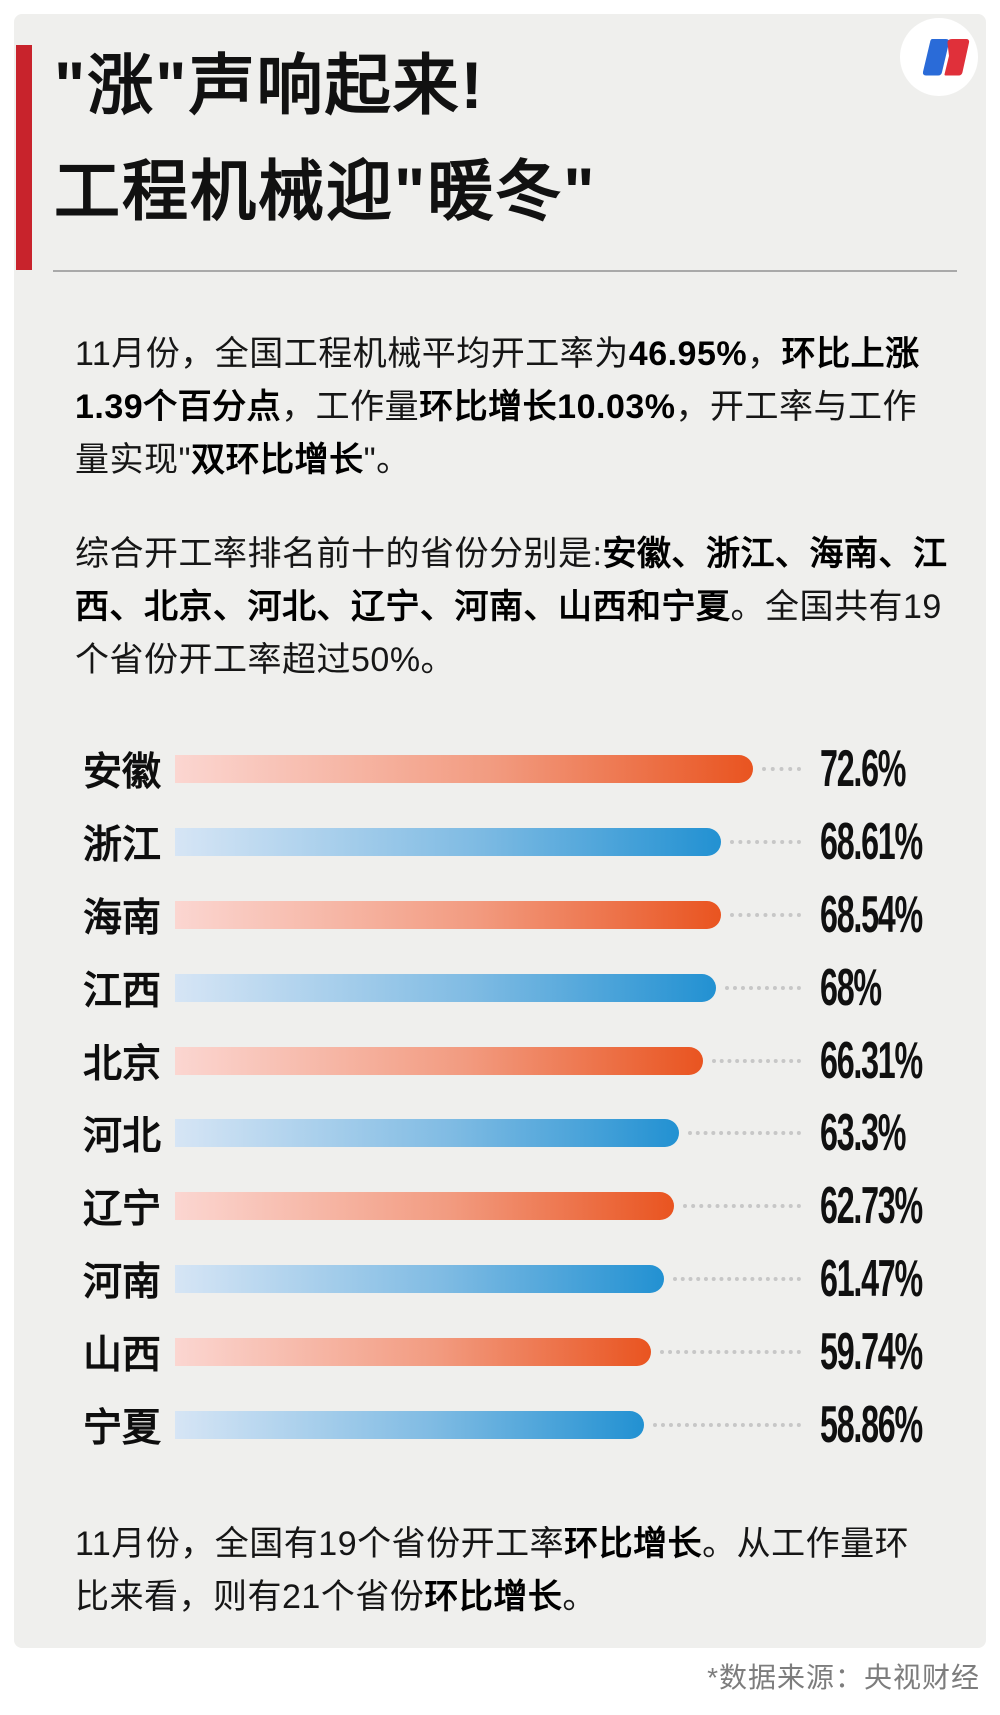 The height and width of the screenshot is (1715, 1000). Describe the element at coordinates (863, 1133) in the screenshot. I see `bar-value-label: 63.3%` at that location.